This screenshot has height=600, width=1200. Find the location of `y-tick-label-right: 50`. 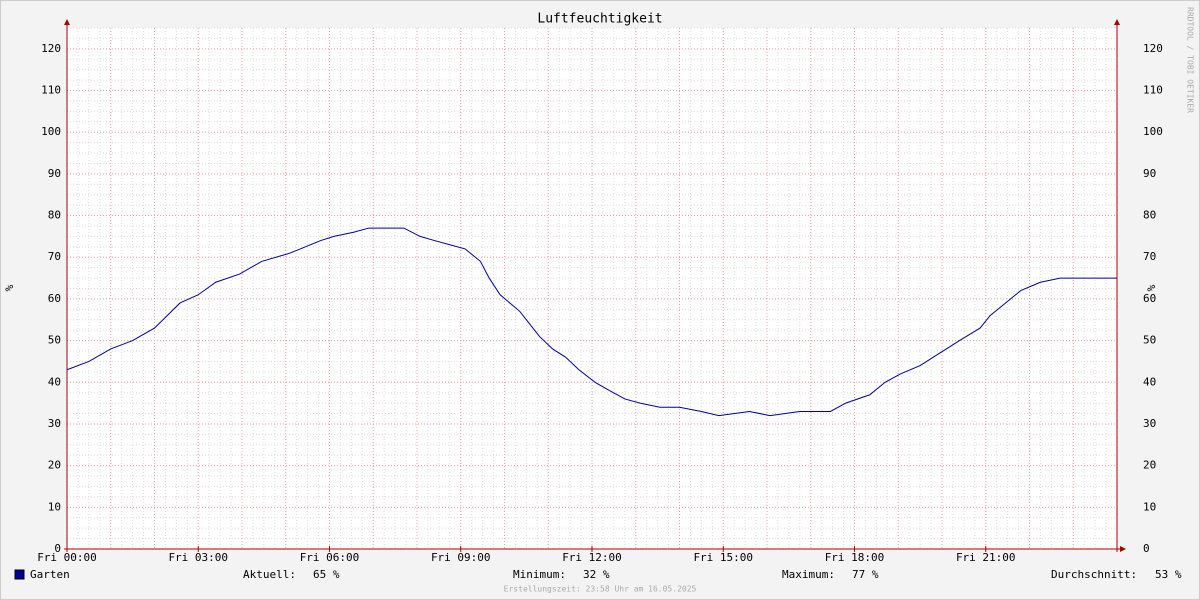

y-tick-label-right: 50 is located at coordinates (1149, 340).